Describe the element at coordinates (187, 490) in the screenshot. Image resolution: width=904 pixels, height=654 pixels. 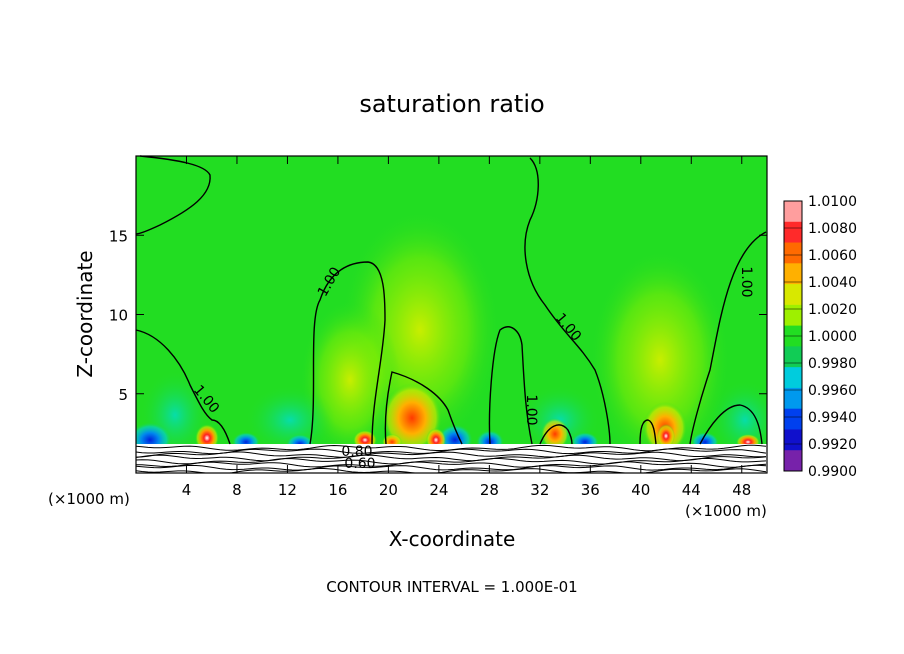
I see `x-tick-label: 4` at that location.